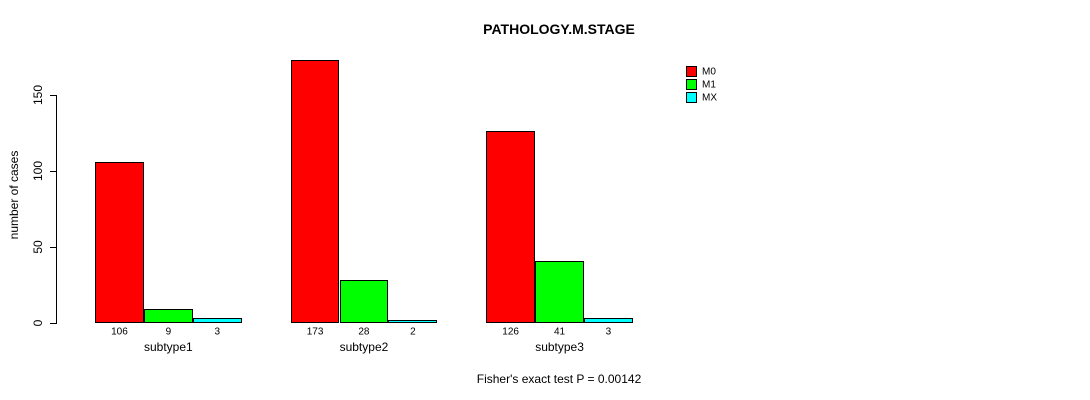 The height and width of the screenshot is (400, 1090). Describe the element at coordinates (14, 195) in the screenshot. I see `y-axis-label: number of cases` at that location.